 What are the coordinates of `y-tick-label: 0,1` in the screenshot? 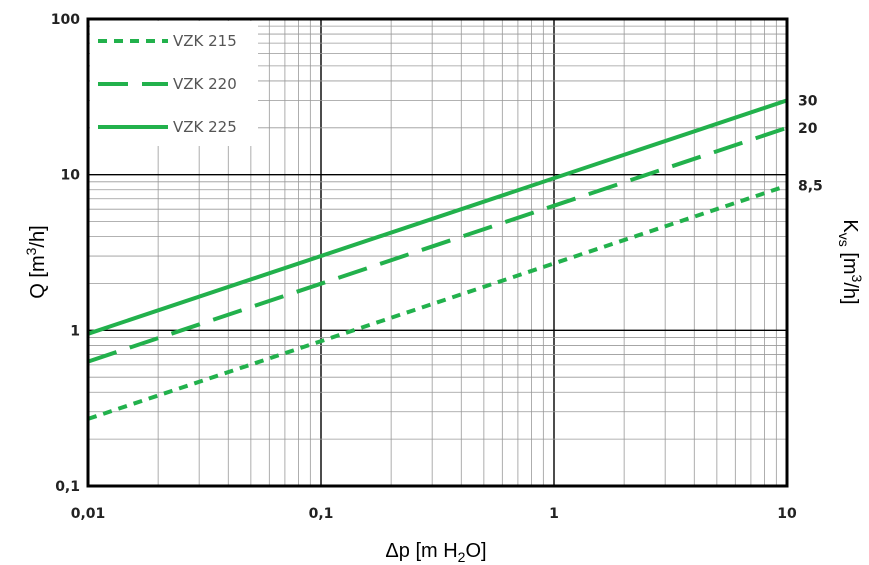 It's located at (67, 487).